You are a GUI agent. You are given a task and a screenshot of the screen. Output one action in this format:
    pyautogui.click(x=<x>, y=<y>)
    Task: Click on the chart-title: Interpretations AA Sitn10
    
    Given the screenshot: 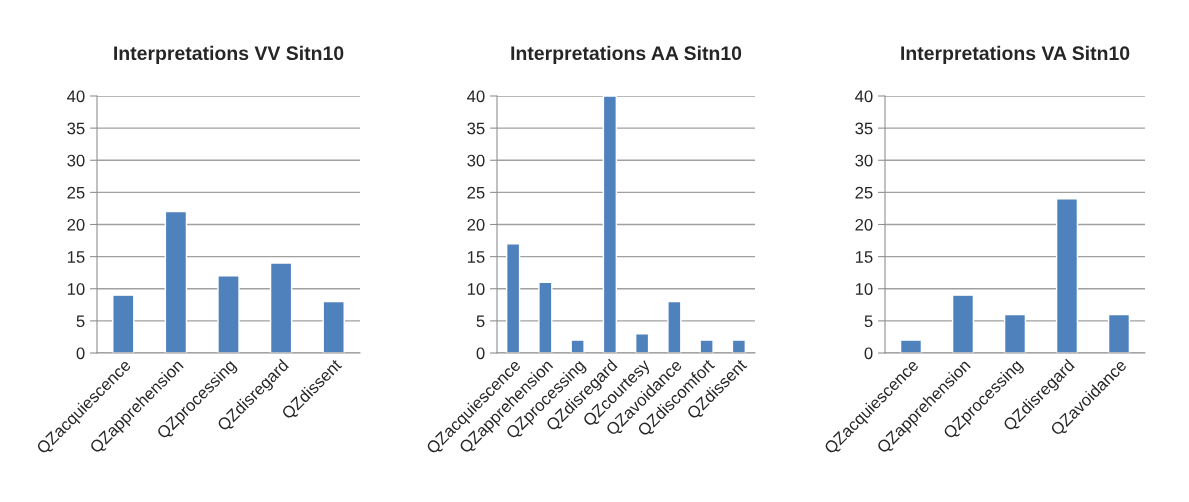 What is the action you would take?
    pyautogui.click(x=626, y=54)
    